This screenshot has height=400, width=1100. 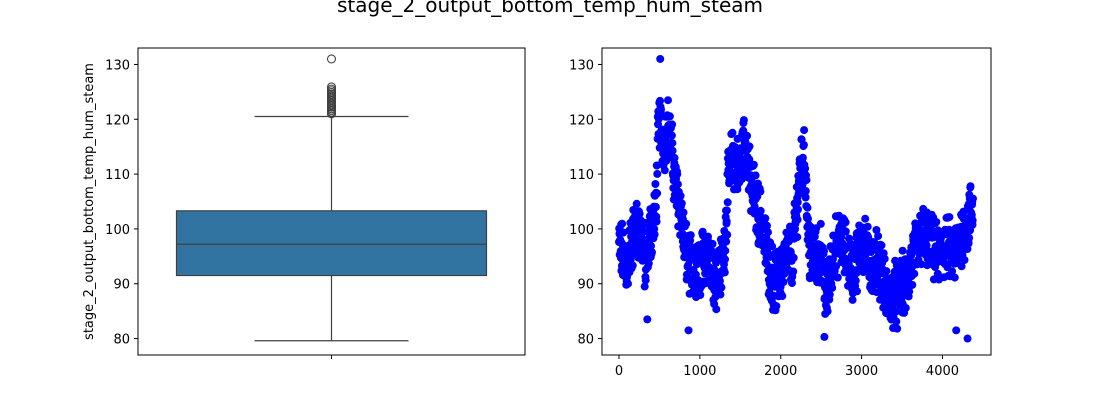 I want to click on x-tick-label: 4000, so click(x=942, y=371).